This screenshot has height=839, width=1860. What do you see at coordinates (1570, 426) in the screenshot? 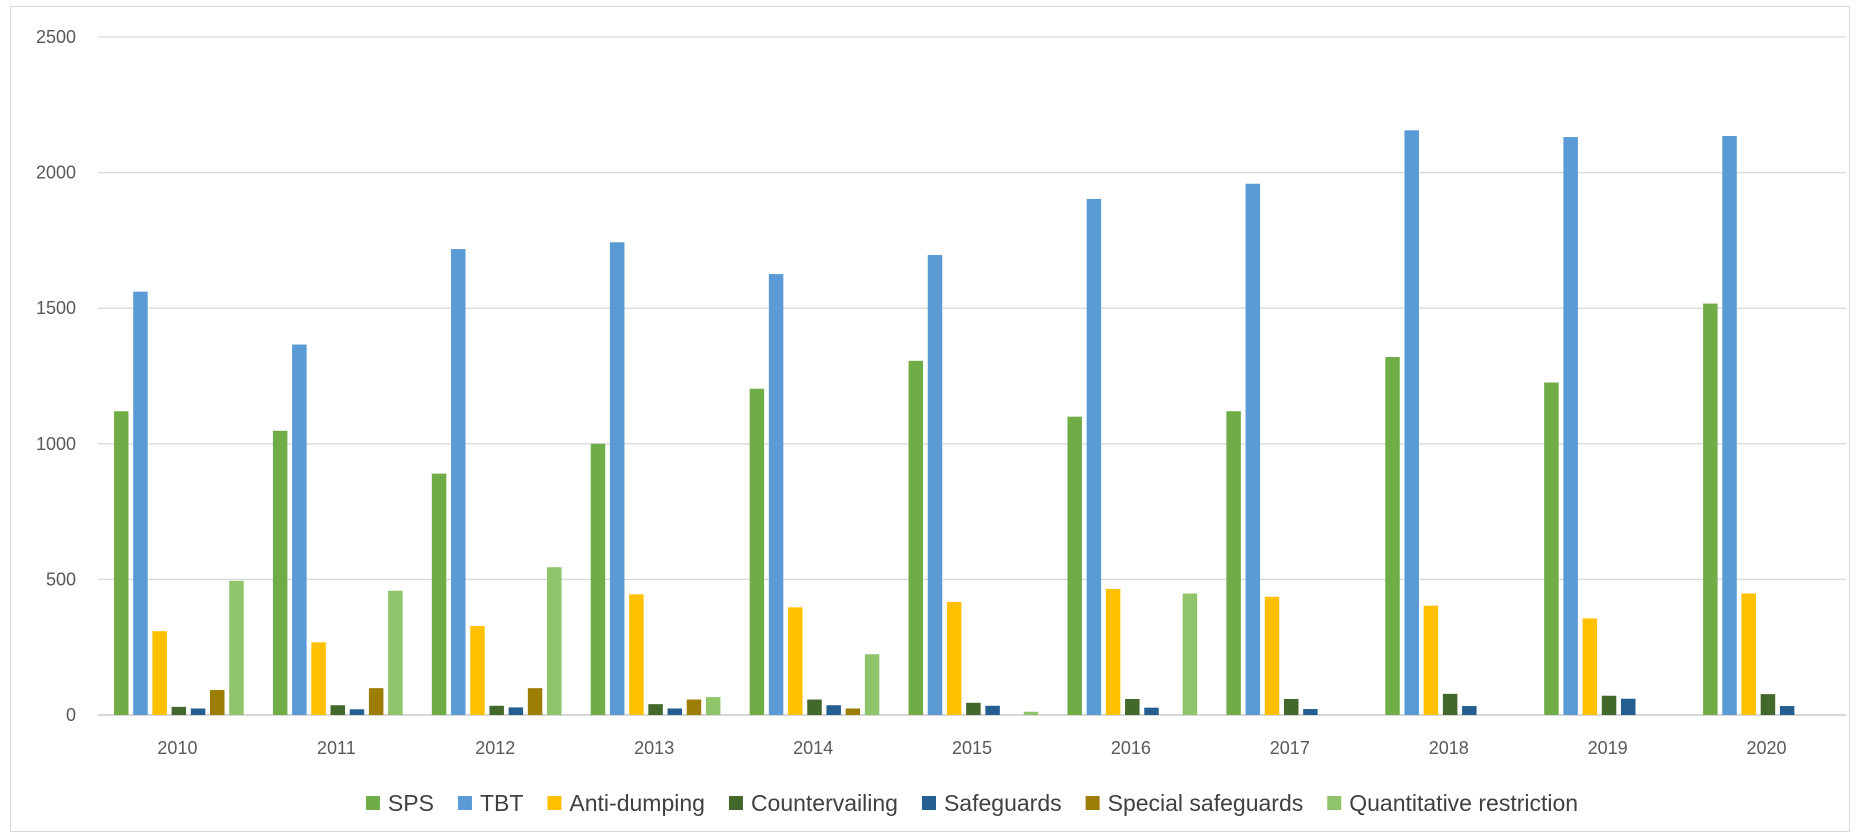
I see `bar-tbt-2019` at bounding box center [1570, 426].